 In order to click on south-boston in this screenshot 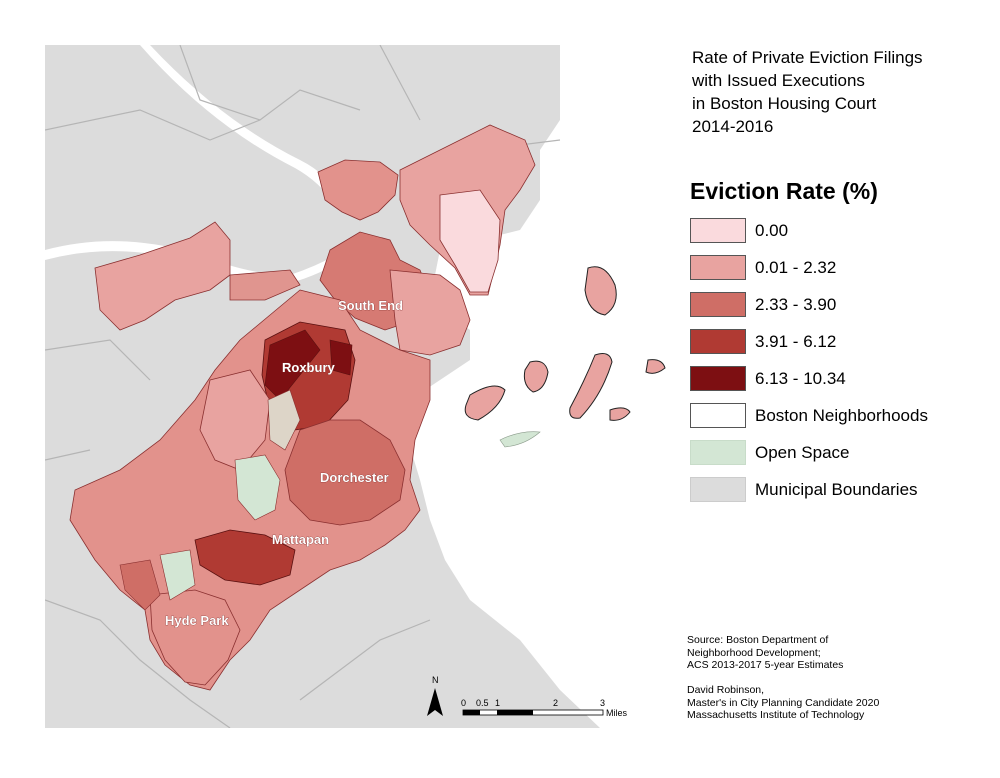, I will do `click(430, 312)`.